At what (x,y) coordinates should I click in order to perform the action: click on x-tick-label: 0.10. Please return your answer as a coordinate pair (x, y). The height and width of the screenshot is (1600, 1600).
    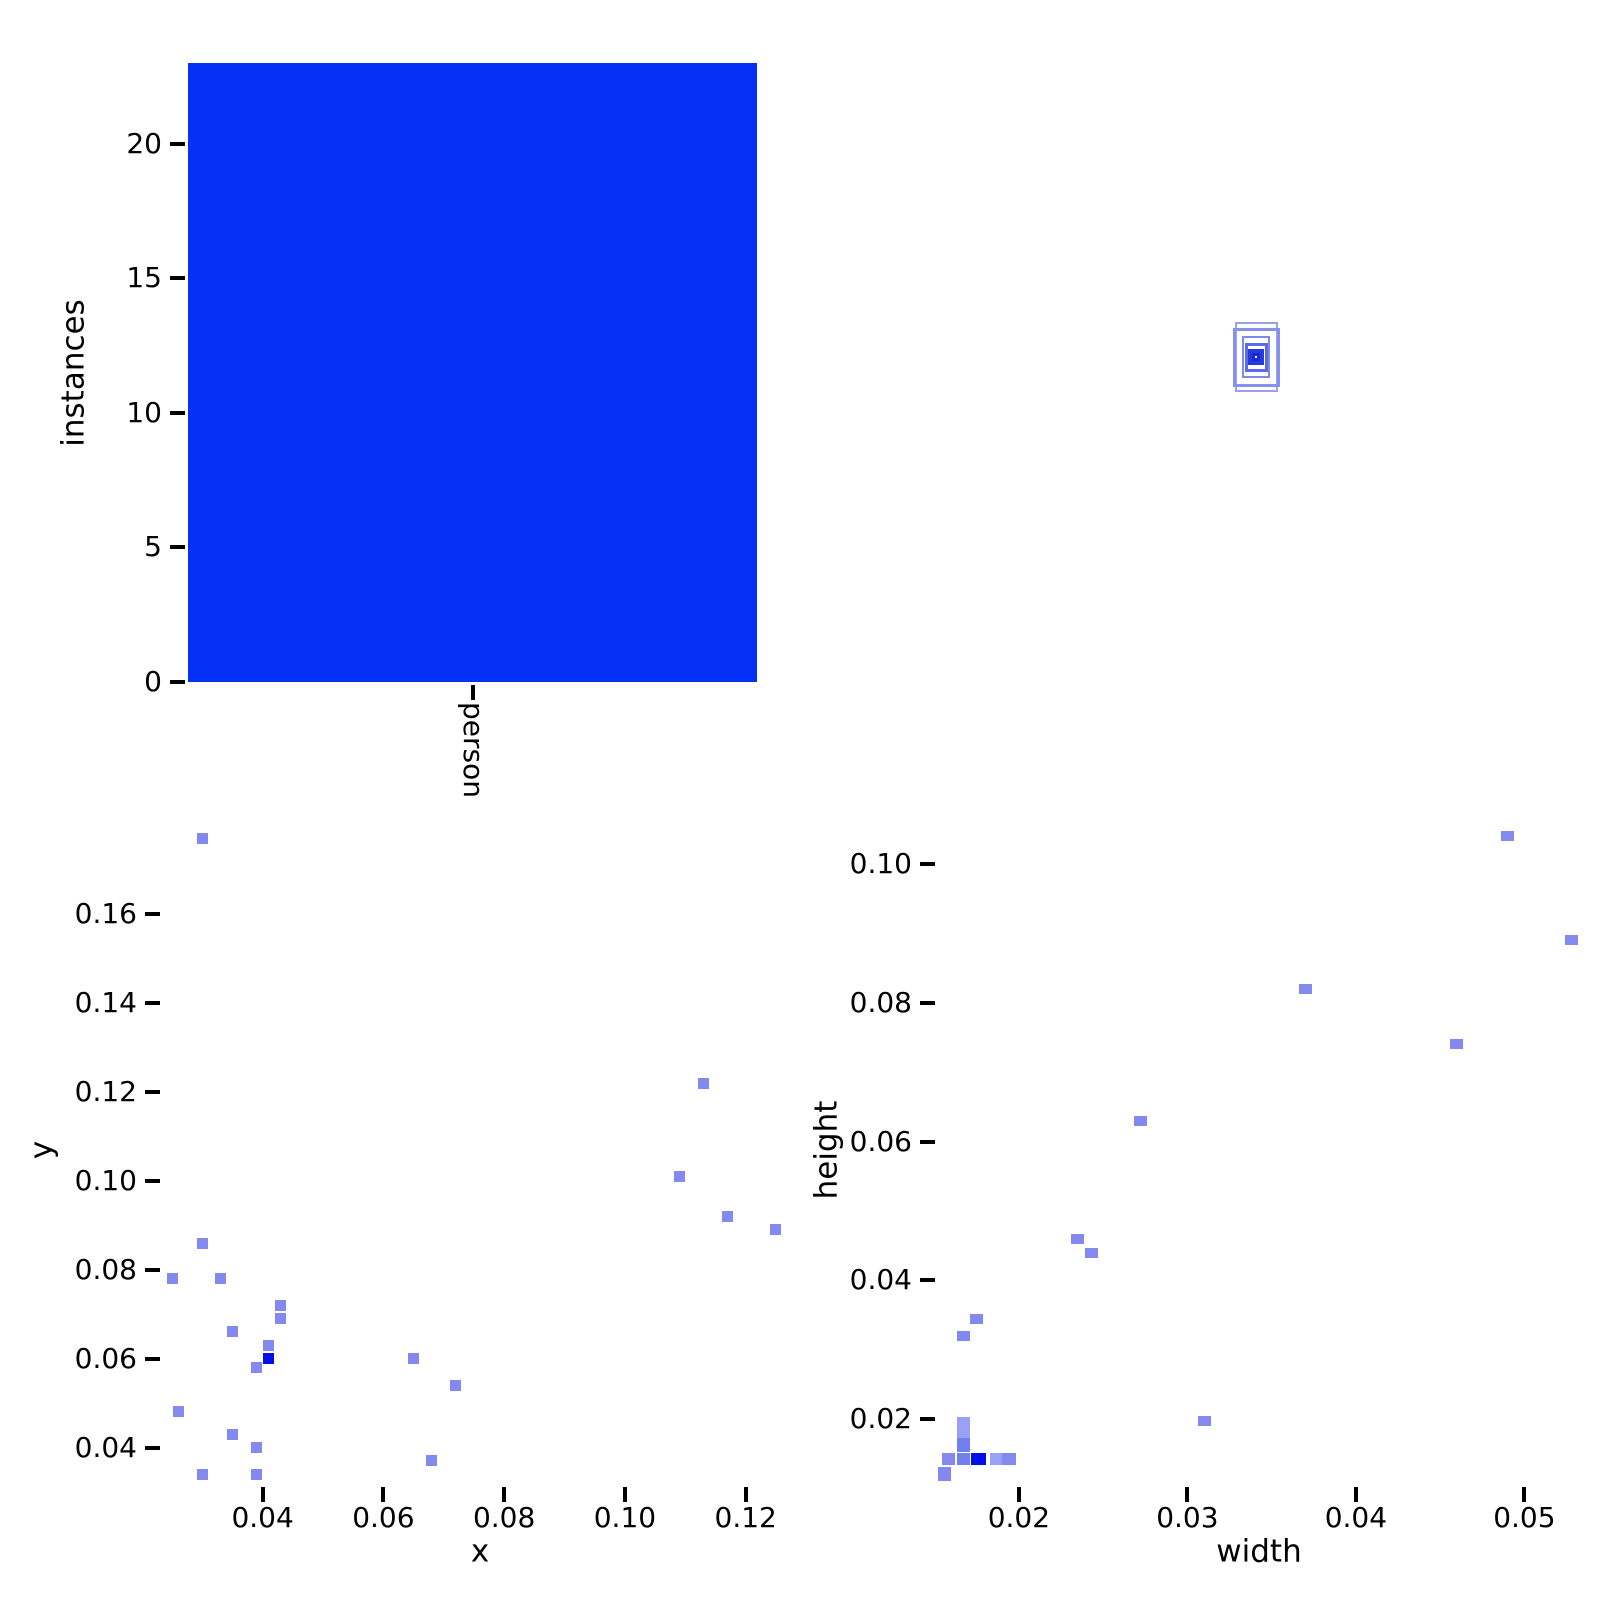
    Looking at the image, I should click on (625, 1517).